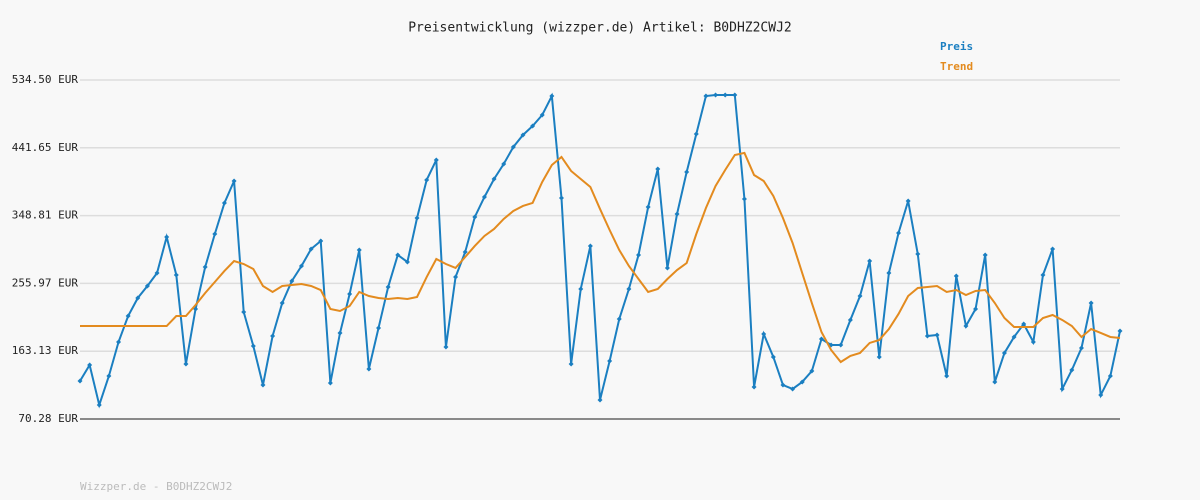 This screenshot has width=1200, height=500. Describe the element at coordinates (48, 418) in the screenshot. I see `y-tick-label: 70.28 EUR` at that location.